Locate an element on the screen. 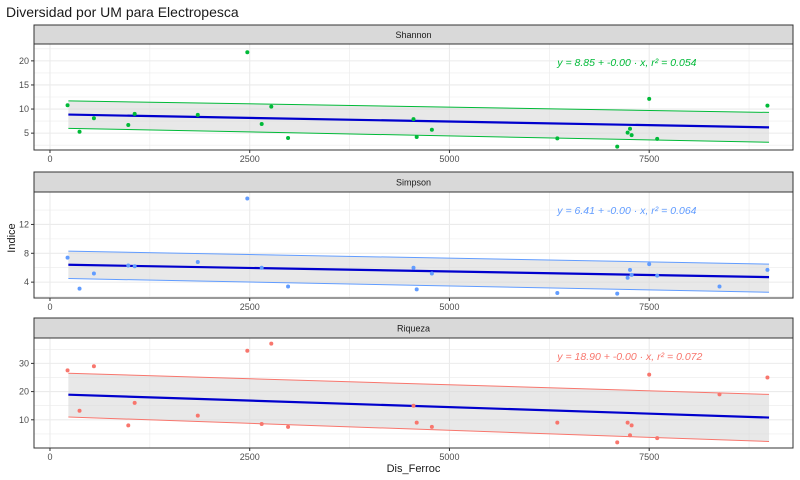 This screenshot has width=800, height=480. x-tick-label-simpson: 5000 is located at coordinates (449, 307).